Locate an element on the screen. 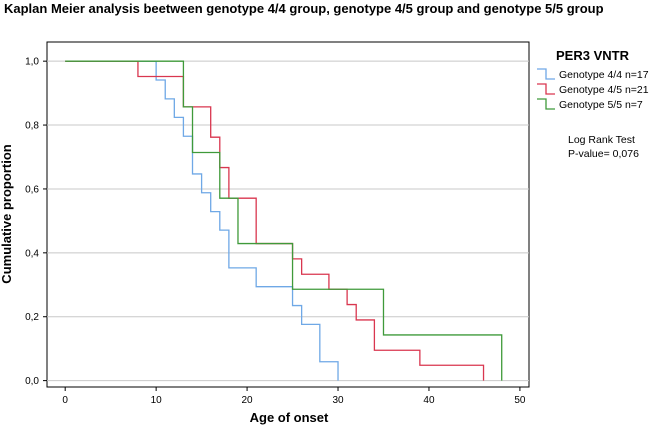 Image resolution: width=669 pixels, height=430 pixels. y-tick-label: 0,6 is located at coordinates (32, 189).